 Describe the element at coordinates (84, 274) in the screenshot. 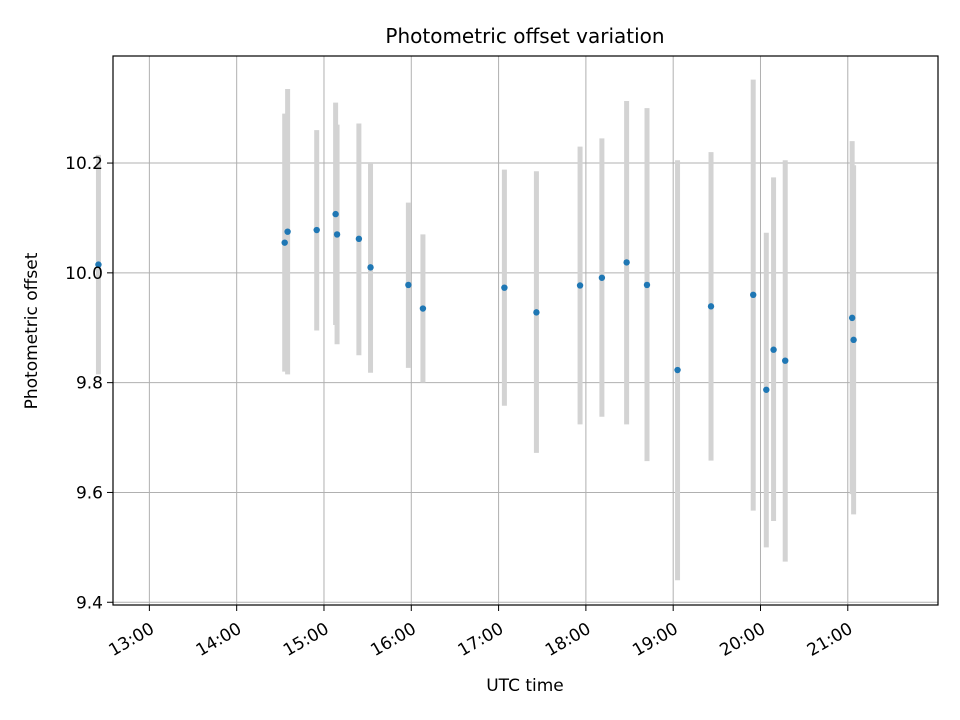

I see `y-tick-label: 10.0` at that location.